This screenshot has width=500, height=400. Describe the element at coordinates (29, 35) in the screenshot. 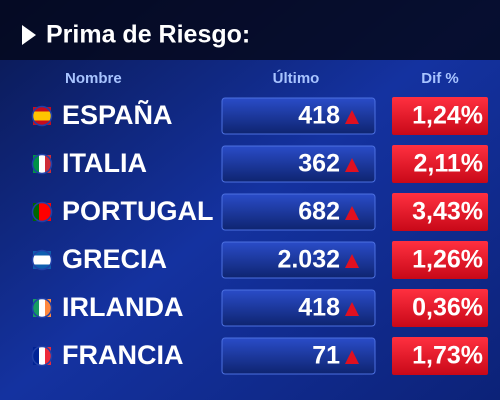

I see `title-arrow` at that location.